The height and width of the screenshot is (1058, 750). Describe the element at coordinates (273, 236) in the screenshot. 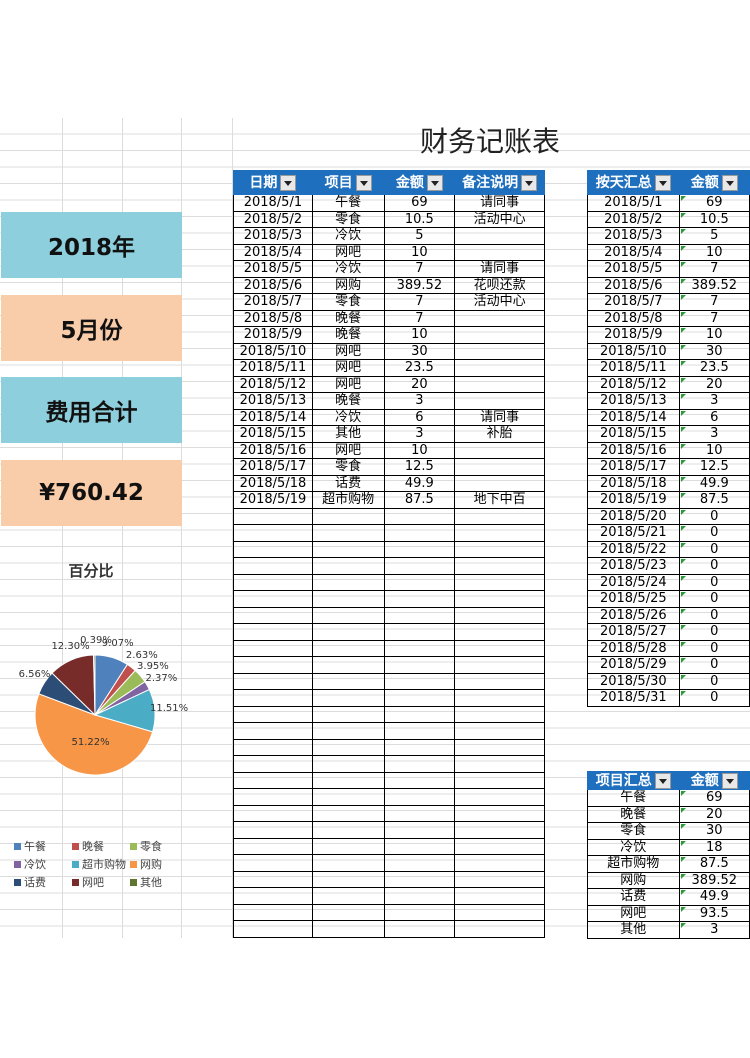

I see `table-cell: 2018/5/3` at that location.